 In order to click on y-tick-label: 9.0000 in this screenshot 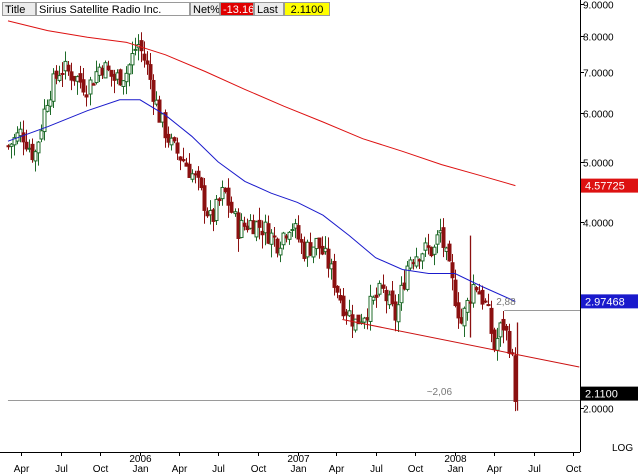, I will do `click(598, 6)`.